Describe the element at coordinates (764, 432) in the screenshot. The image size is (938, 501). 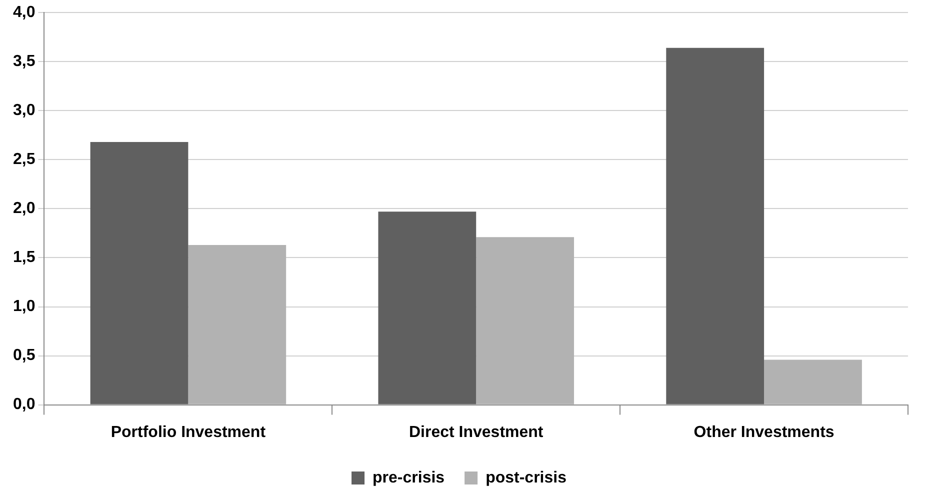
I see `x-tick-label: Other Investments` at that location.